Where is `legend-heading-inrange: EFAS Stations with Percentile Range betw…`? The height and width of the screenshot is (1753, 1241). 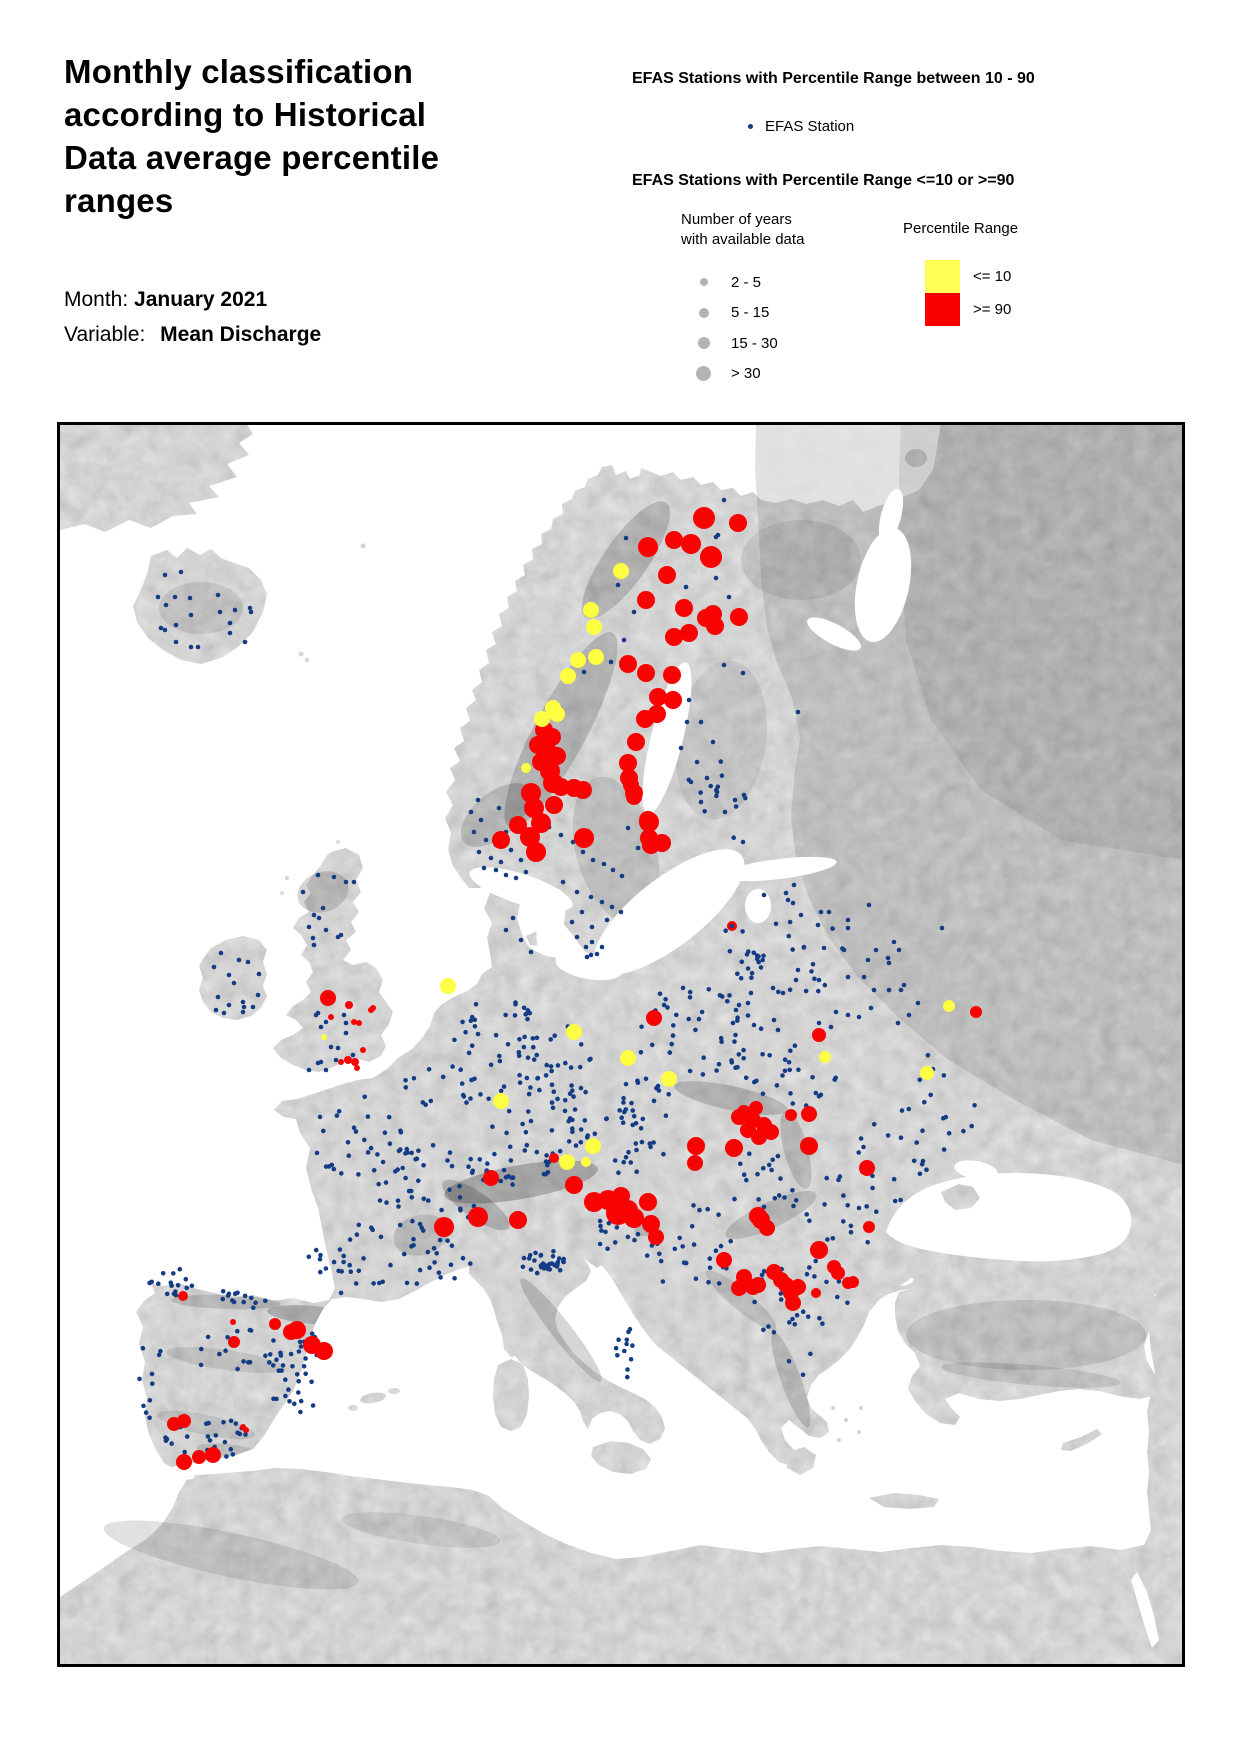 legend-heading-inrange: EFAS Stations with Percentile Range betw… is located at coordinates (833, 78).